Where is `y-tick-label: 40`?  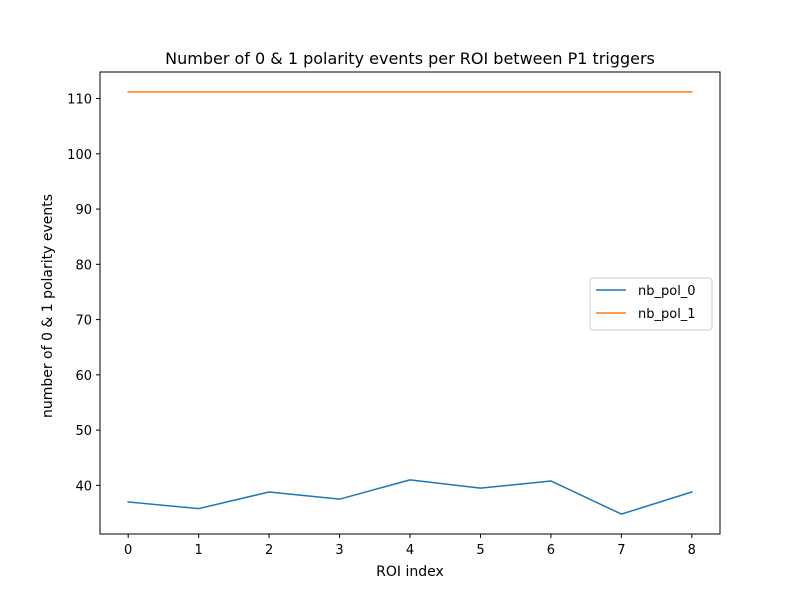 y-tick-label: 40 is located at coordinates (83, 486).